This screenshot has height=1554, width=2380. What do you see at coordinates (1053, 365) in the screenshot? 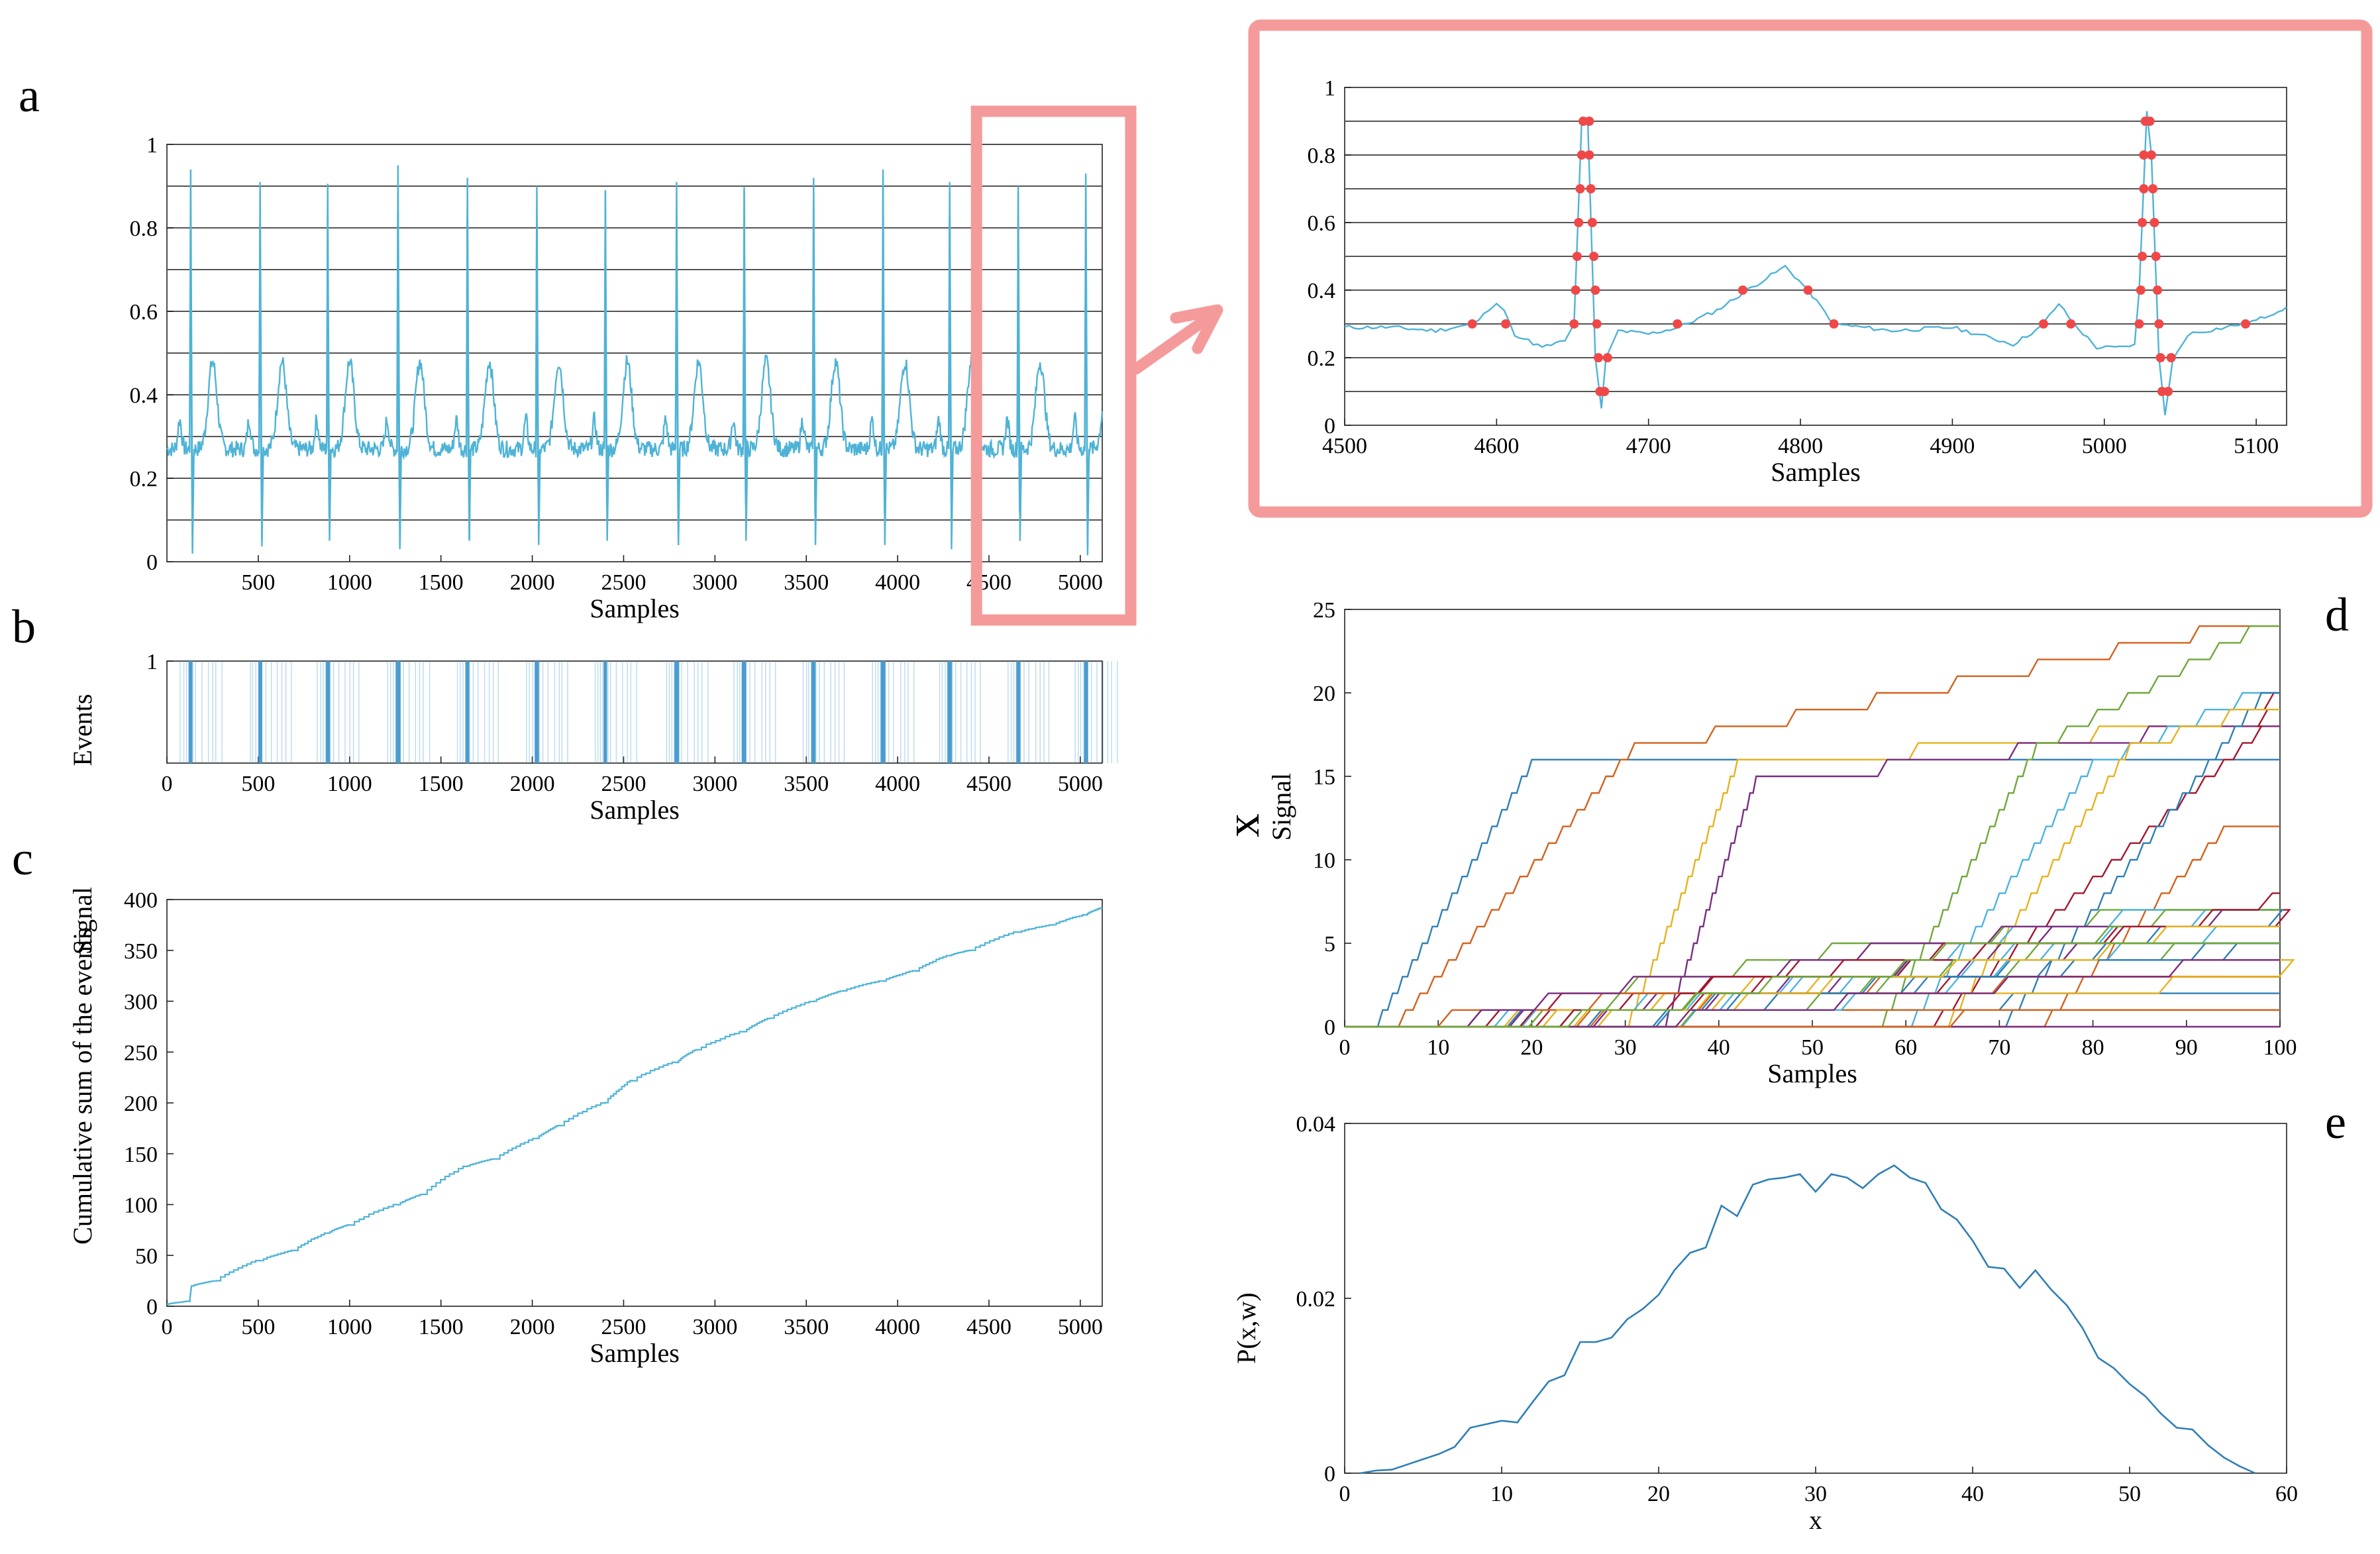
I see `highlight-box` at bounding box center [1053, 365].